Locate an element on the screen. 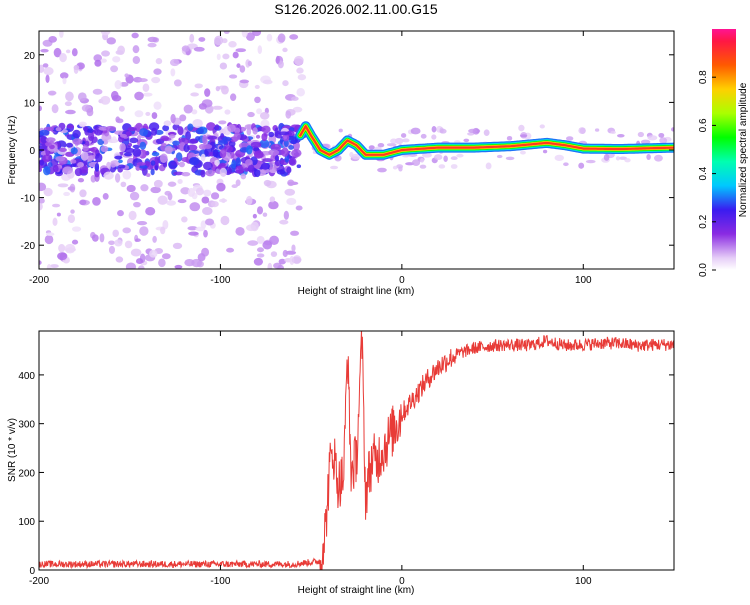 This screenshot has height=605, width=750. colorbar-tick-label: 0.4 is located at coordinates (703, 173).